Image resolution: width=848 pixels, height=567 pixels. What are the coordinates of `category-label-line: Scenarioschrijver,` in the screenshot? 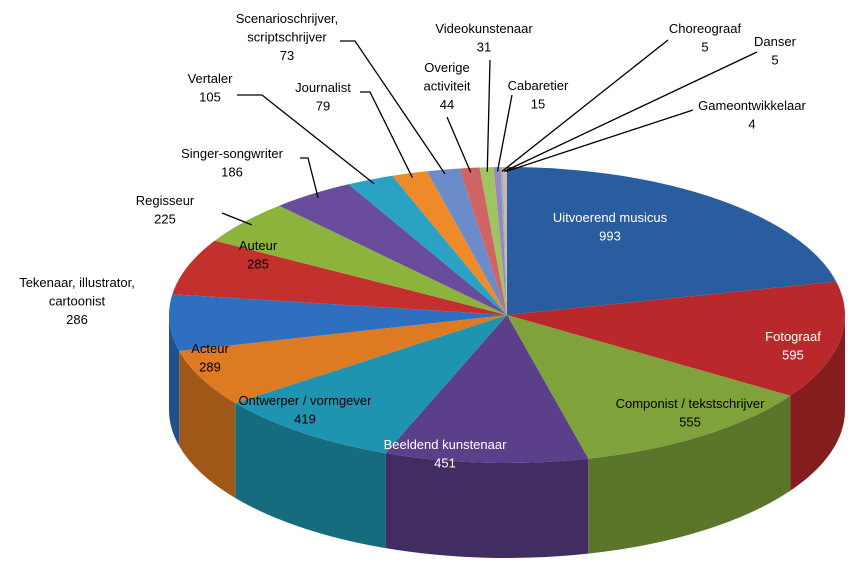 It's located at (287, 18).